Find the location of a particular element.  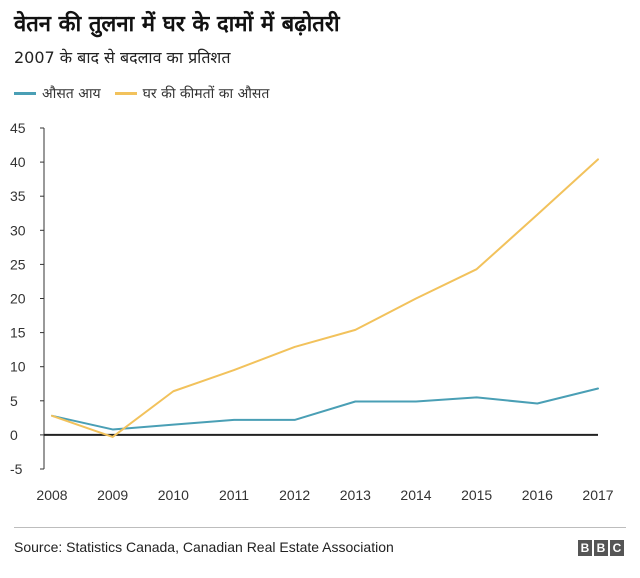

x-tick-label: 2015 is located at coordinates (476, 495).